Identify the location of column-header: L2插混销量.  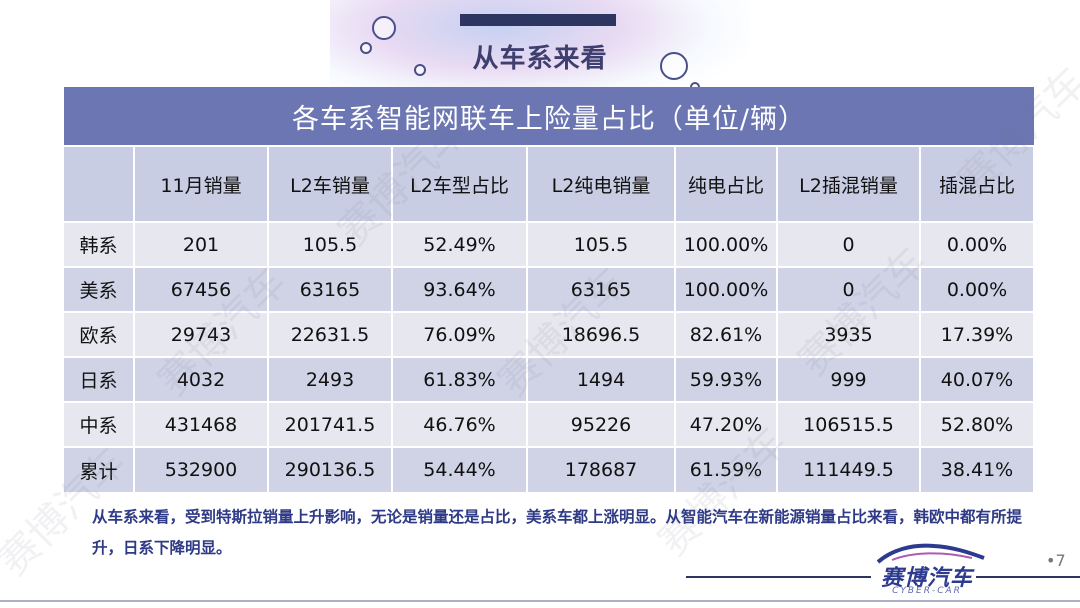
(849, 183).